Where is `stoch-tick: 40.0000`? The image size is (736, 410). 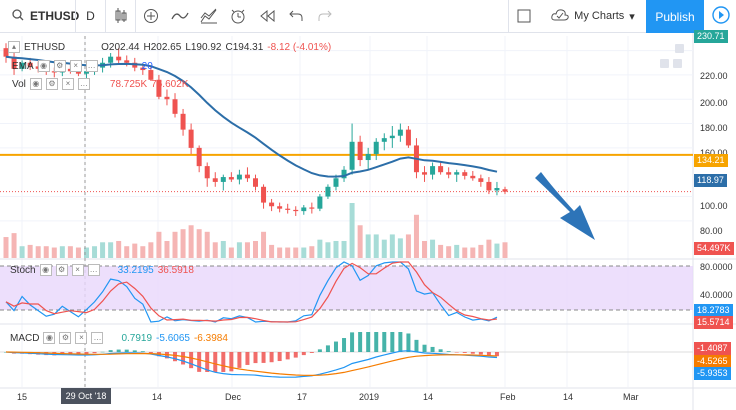
stoch-tick: 40.0000 is located at coordinates (716, 295).